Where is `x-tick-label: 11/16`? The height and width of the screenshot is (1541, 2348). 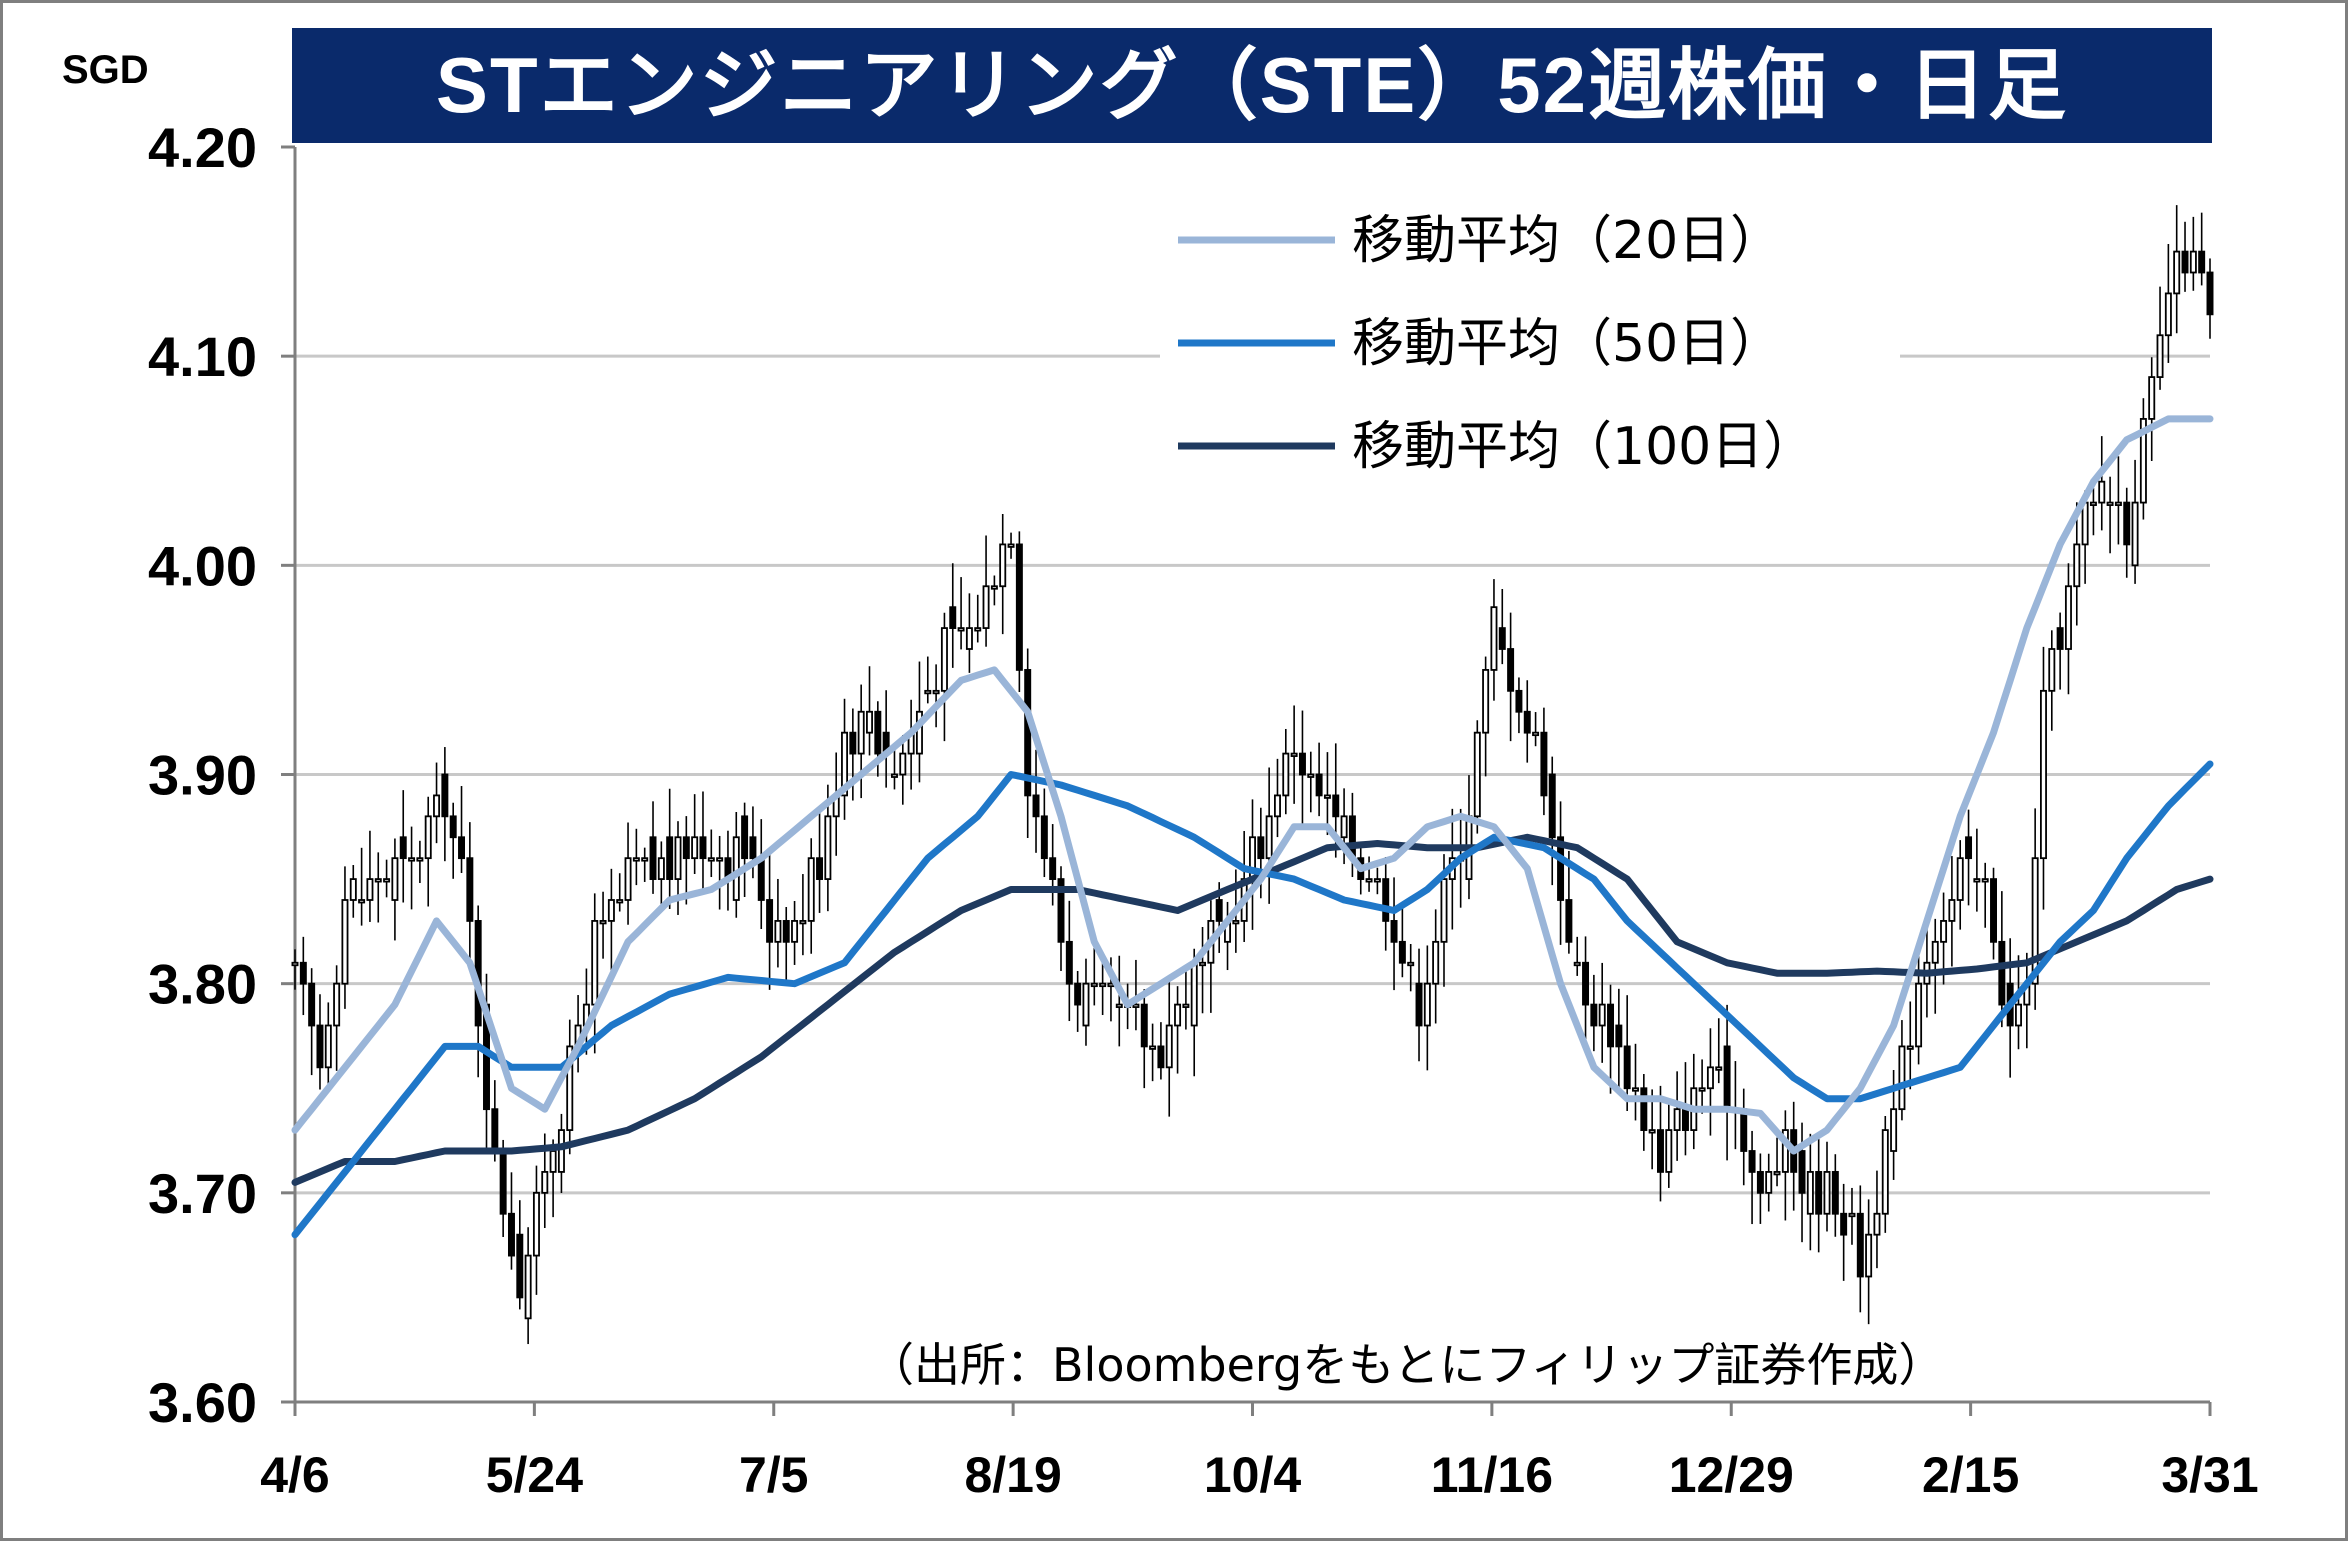
x-tick-label: 11/16 is located at coordinates (1492, 1475).